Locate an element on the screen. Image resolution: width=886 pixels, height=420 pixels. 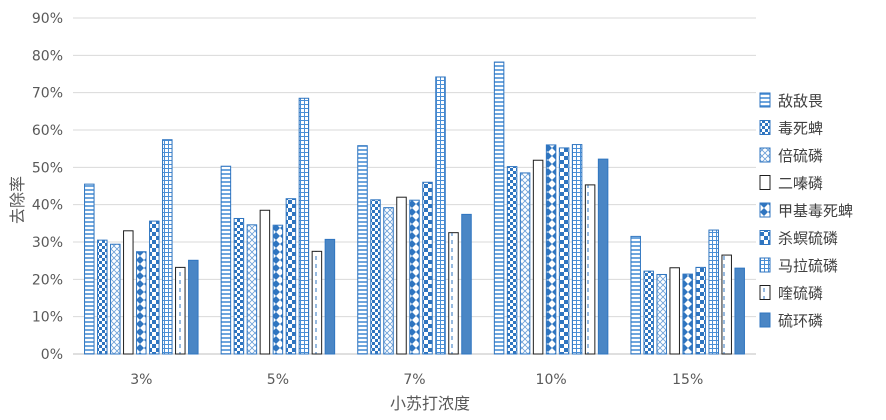
x-tick-label: 15% is located at coordinates (687, 380).